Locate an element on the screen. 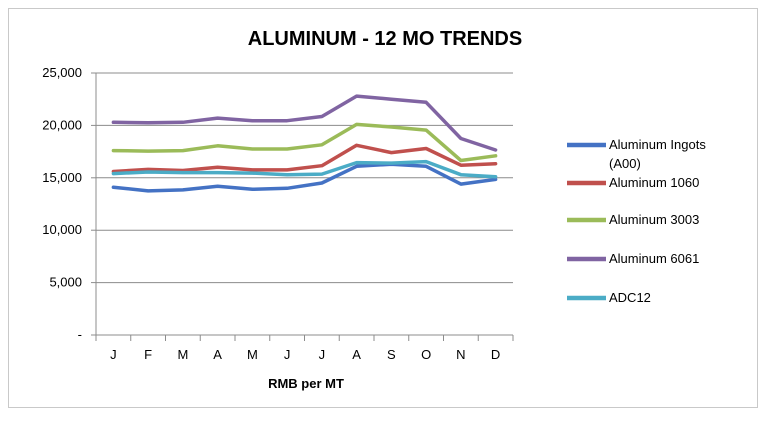 This screenshot has height=427, width=768. legend-label: Aluminum 6061 is located at coordinates (654, 258).